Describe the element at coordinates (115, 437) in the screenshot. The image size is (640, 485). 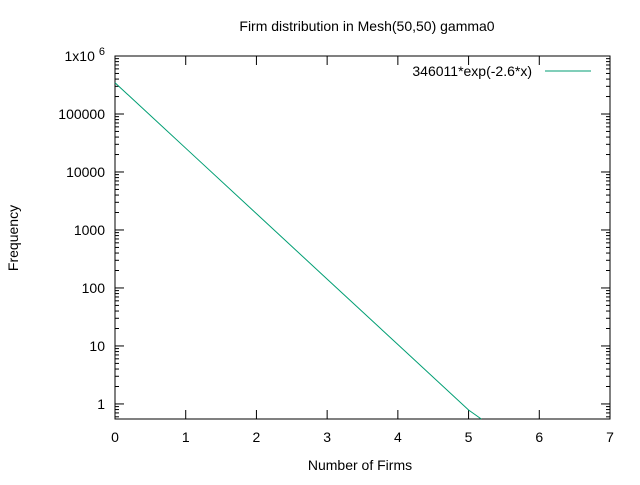
I see `x-tick-0-label: 0` at that location.